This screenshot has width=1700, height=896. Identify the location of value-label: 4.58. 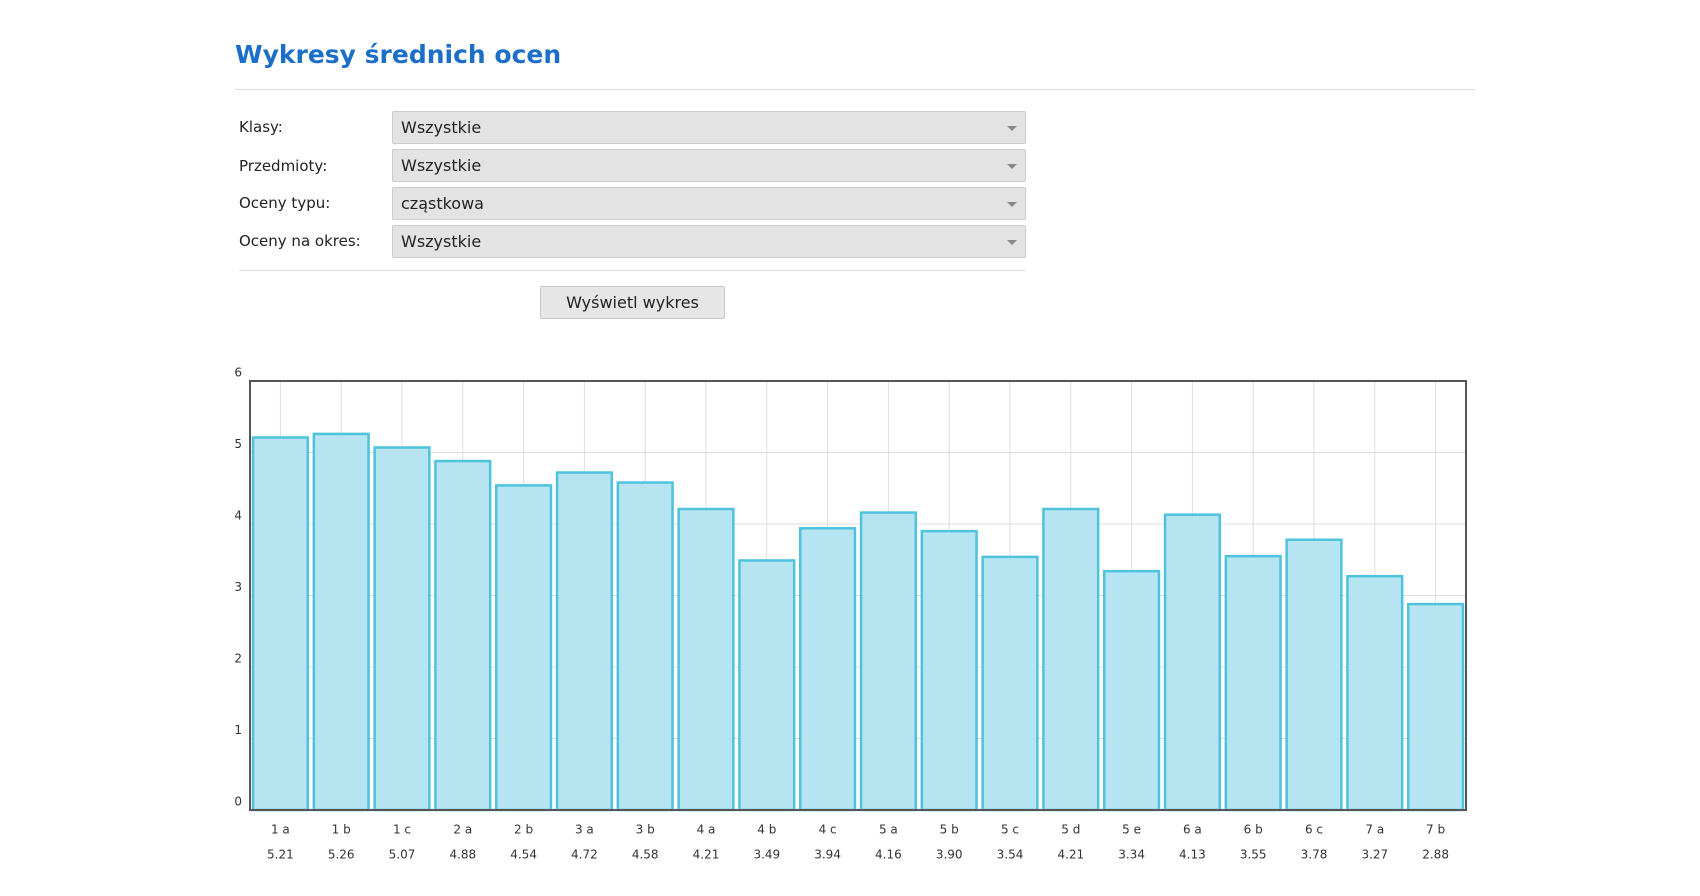
(645, 855).